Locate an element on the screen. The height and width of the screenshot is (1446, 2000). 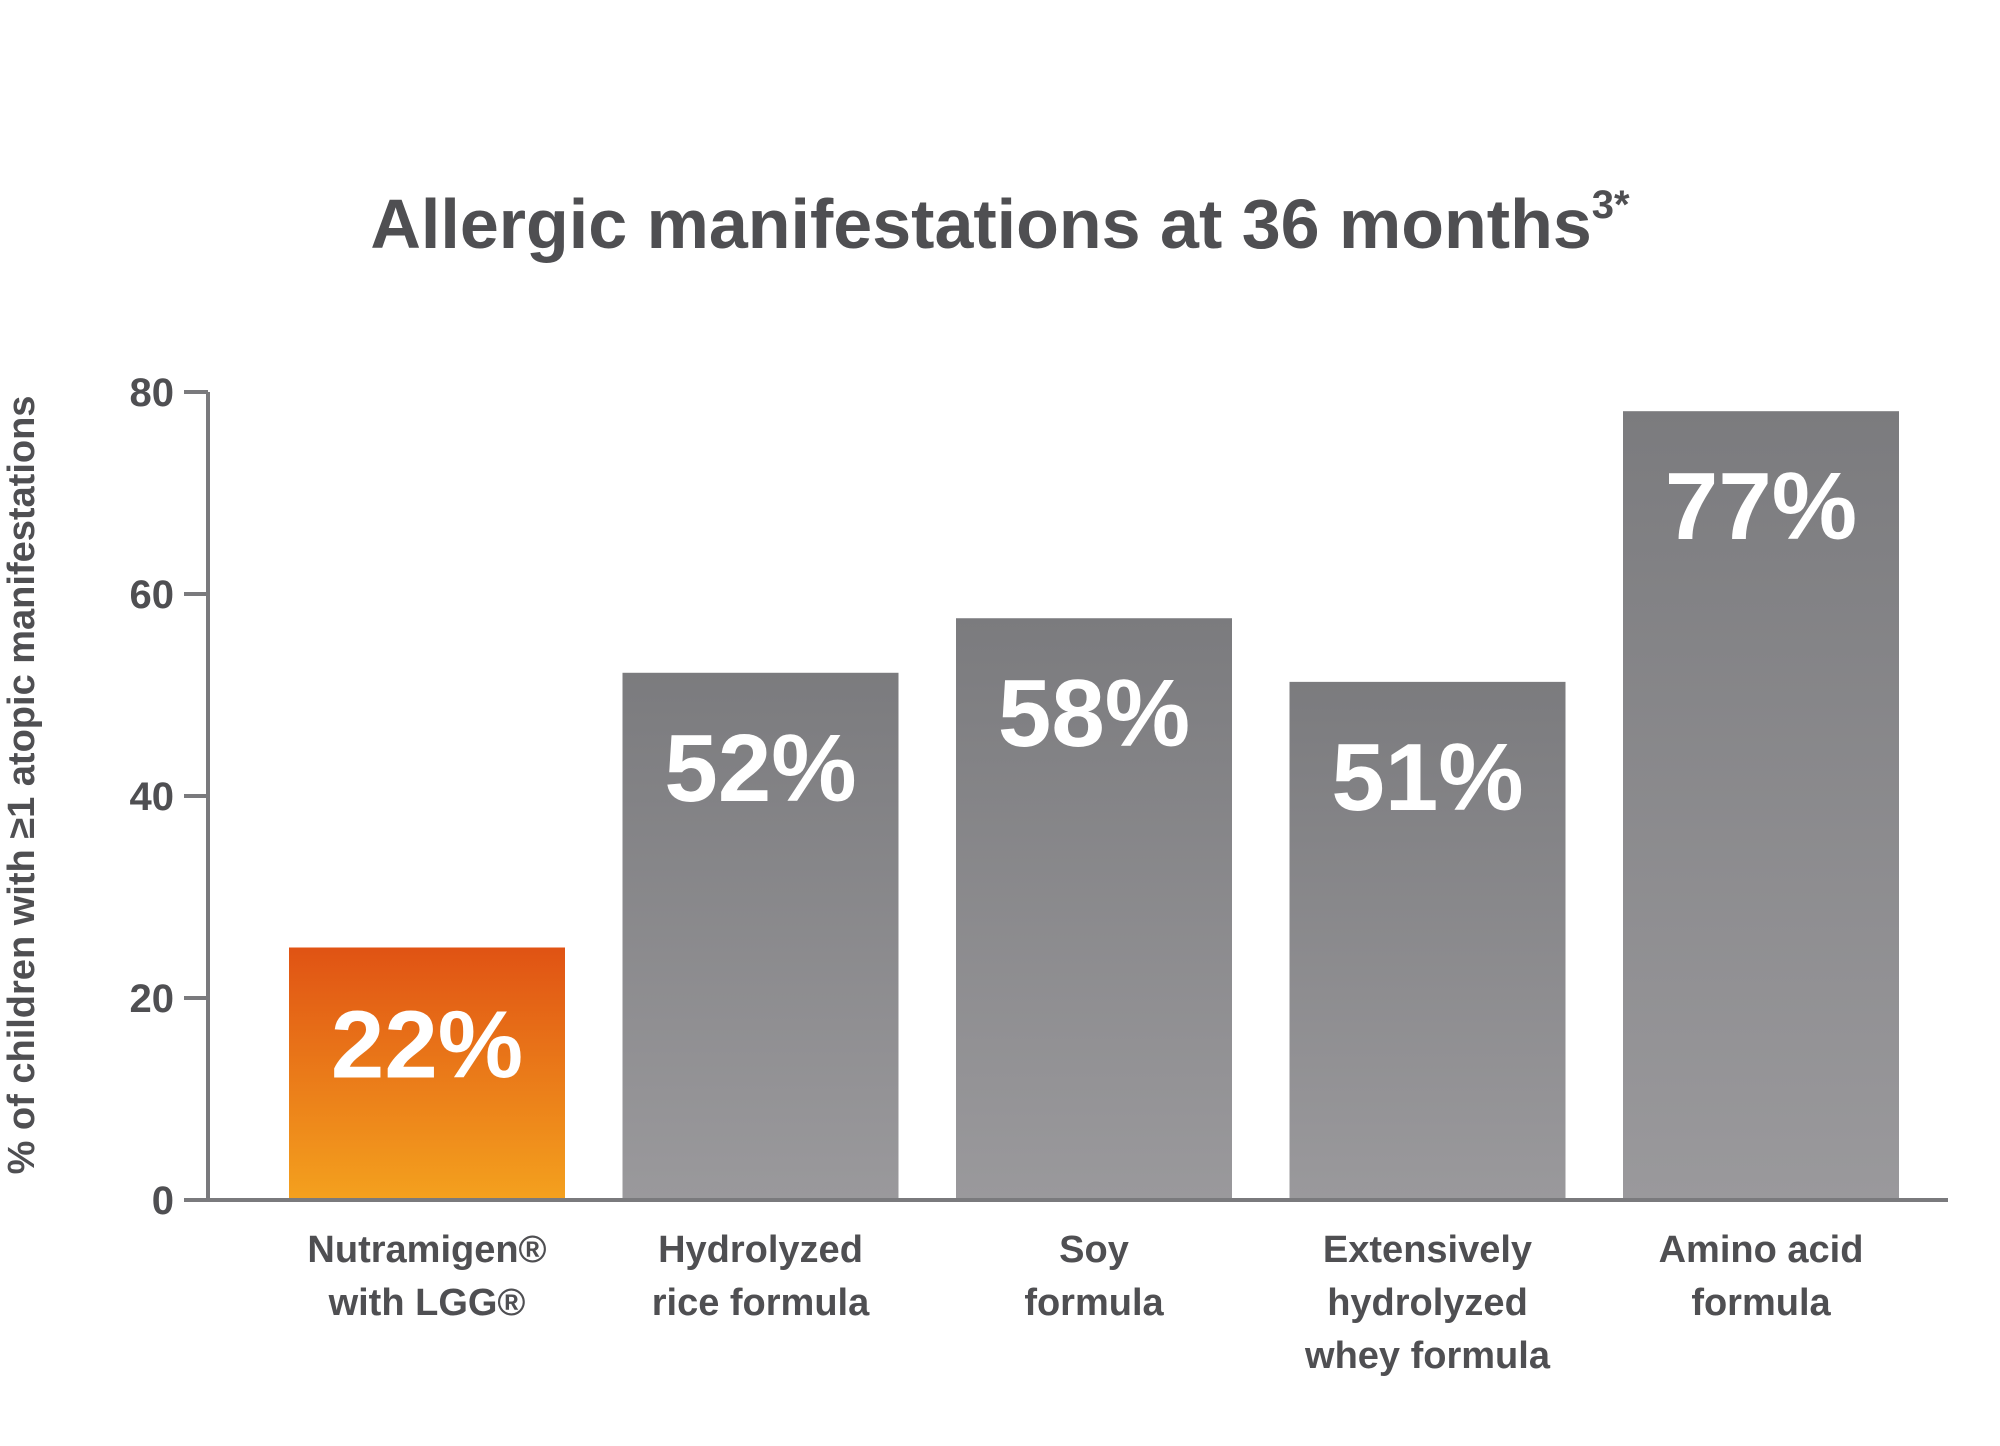
y-tick-label: 0 is located at coordinates (163, 1201).